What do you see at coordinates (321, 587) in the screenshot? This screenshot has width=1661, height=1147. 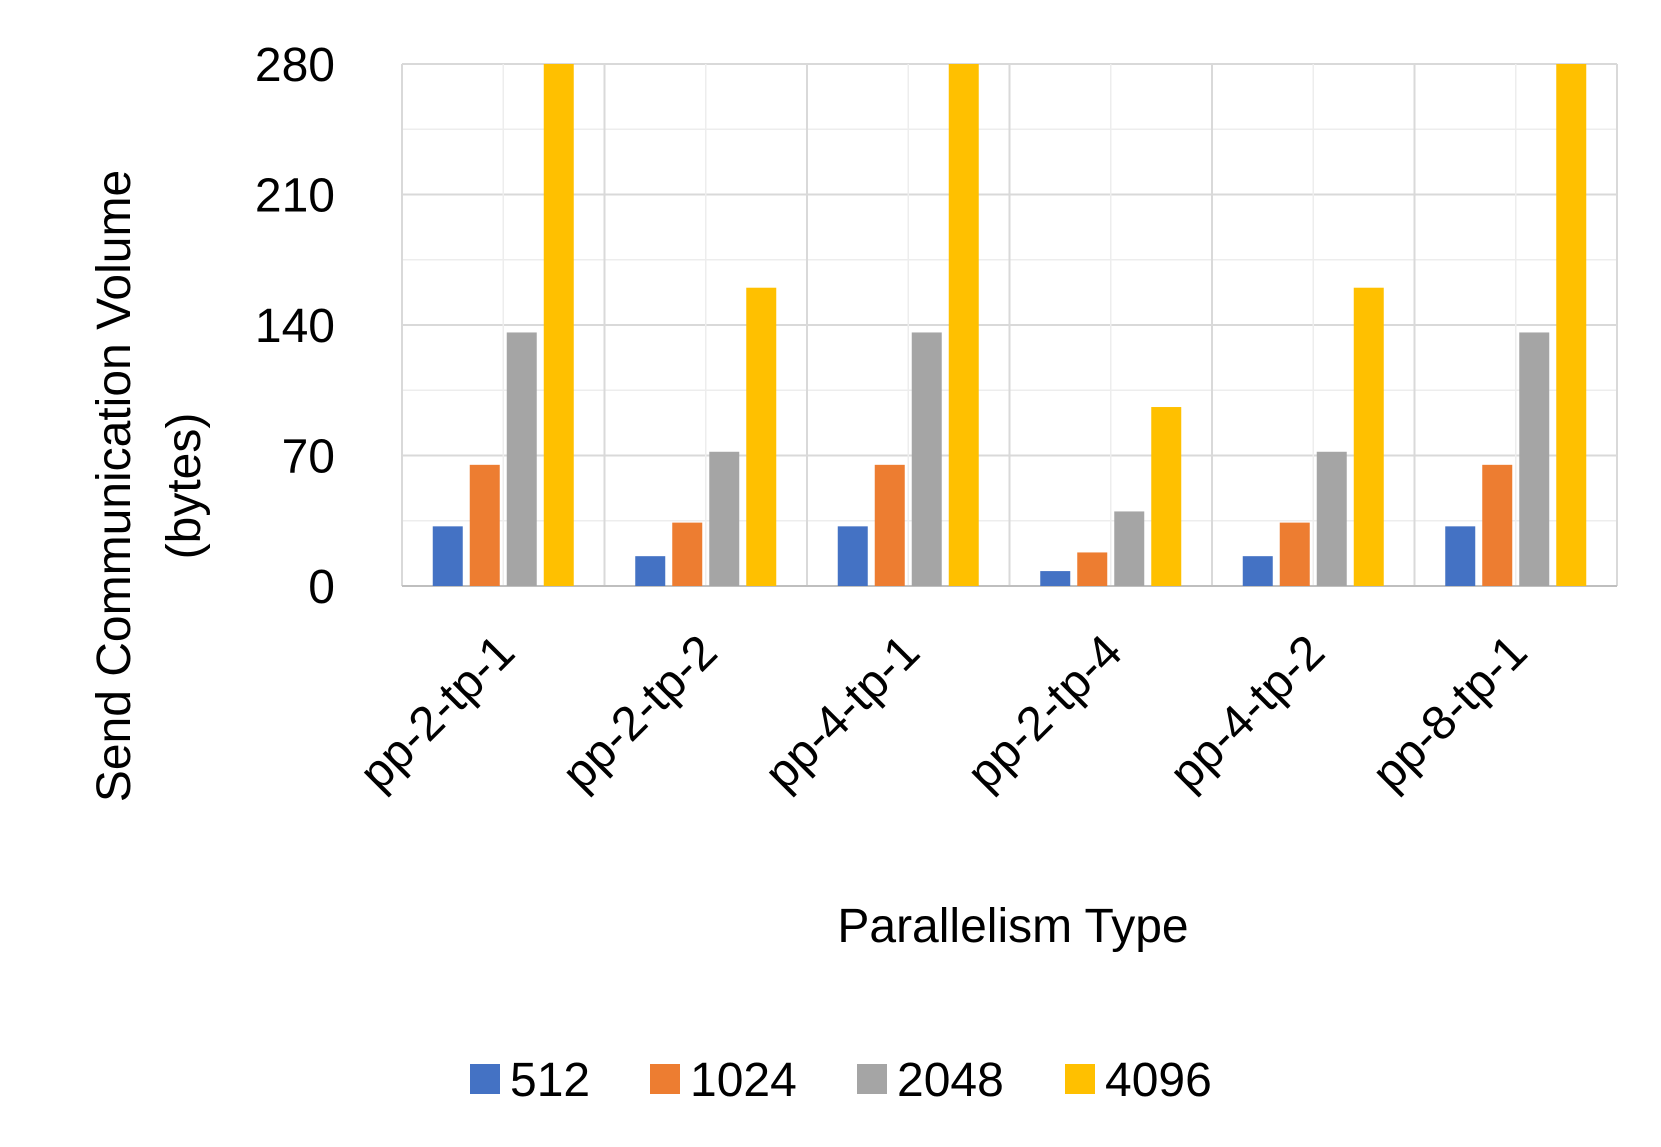 I see `y-tick-label: 0` at bounding box center [321, 587].